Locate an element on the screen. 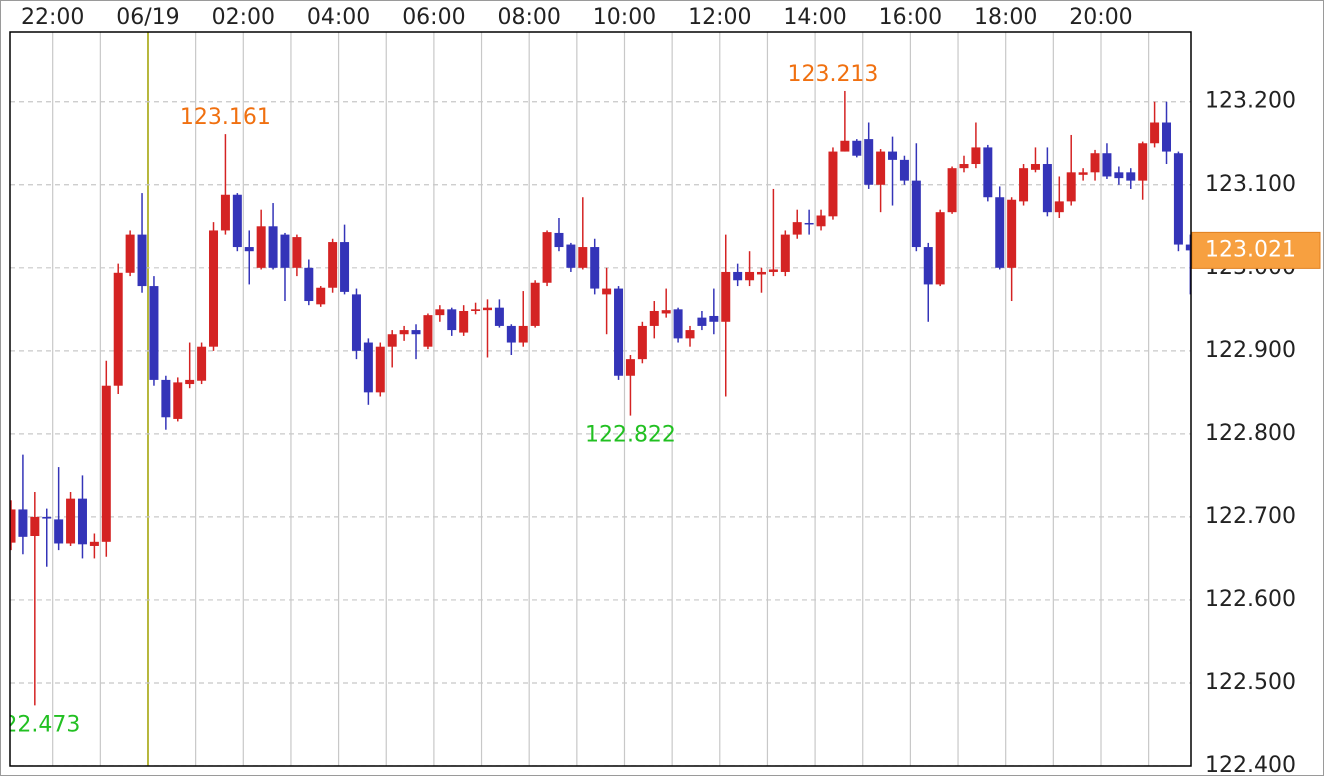 This screenshot has width=1324, height=776. y-tick-label: 122.700 is located at coordinates (1250, 516).